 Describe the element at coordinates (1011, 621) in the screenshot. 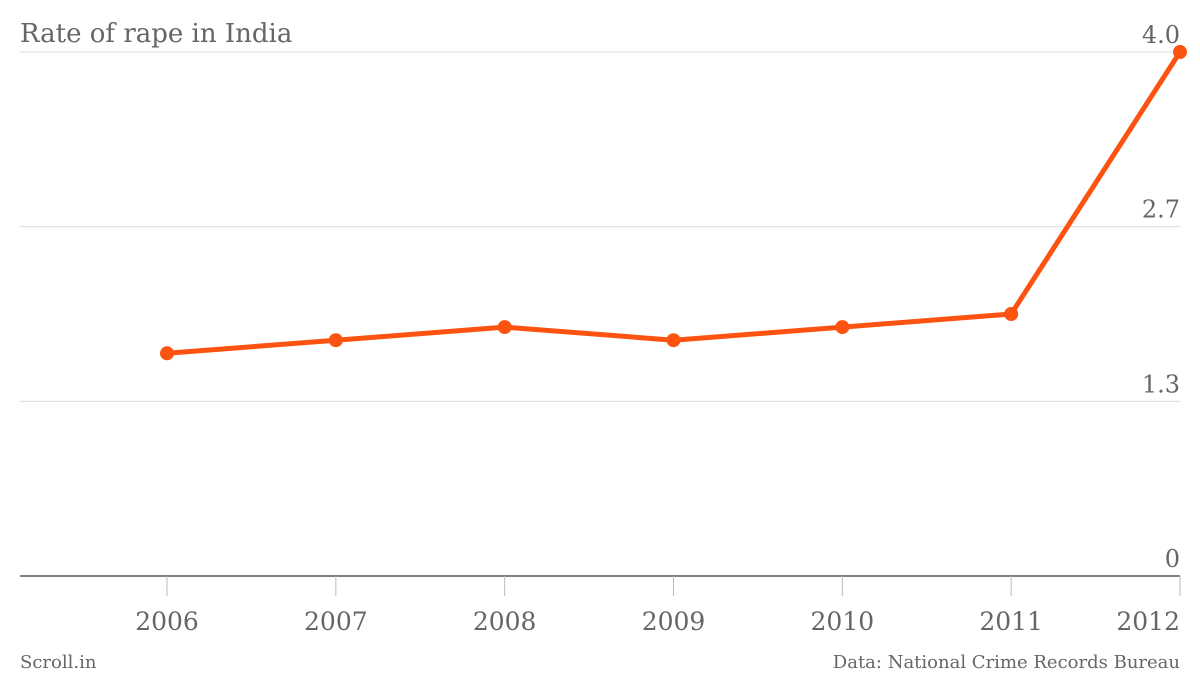

I see `x-tick-label: 2011` at that location.